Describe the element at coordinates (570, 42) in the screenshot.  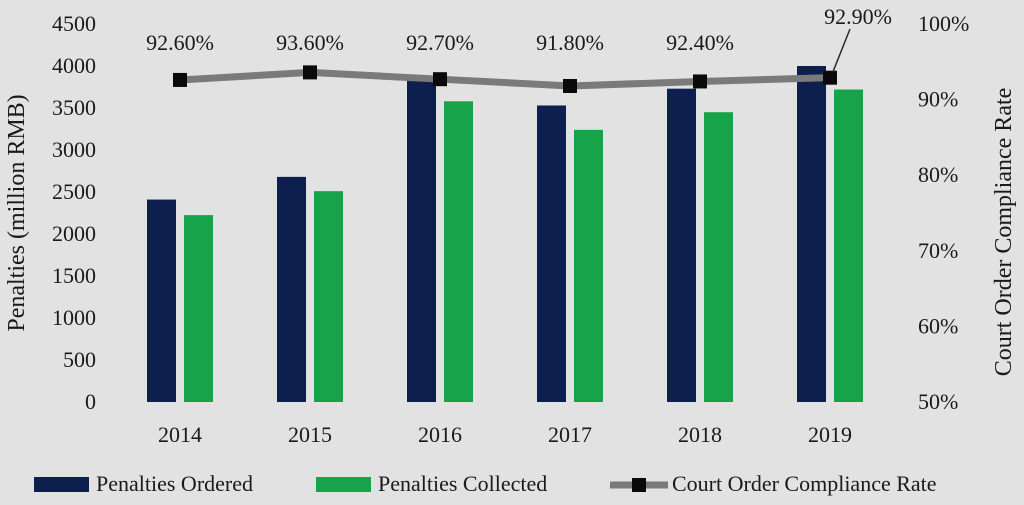
I see `compliance-data-label: 91.80%` at that location.